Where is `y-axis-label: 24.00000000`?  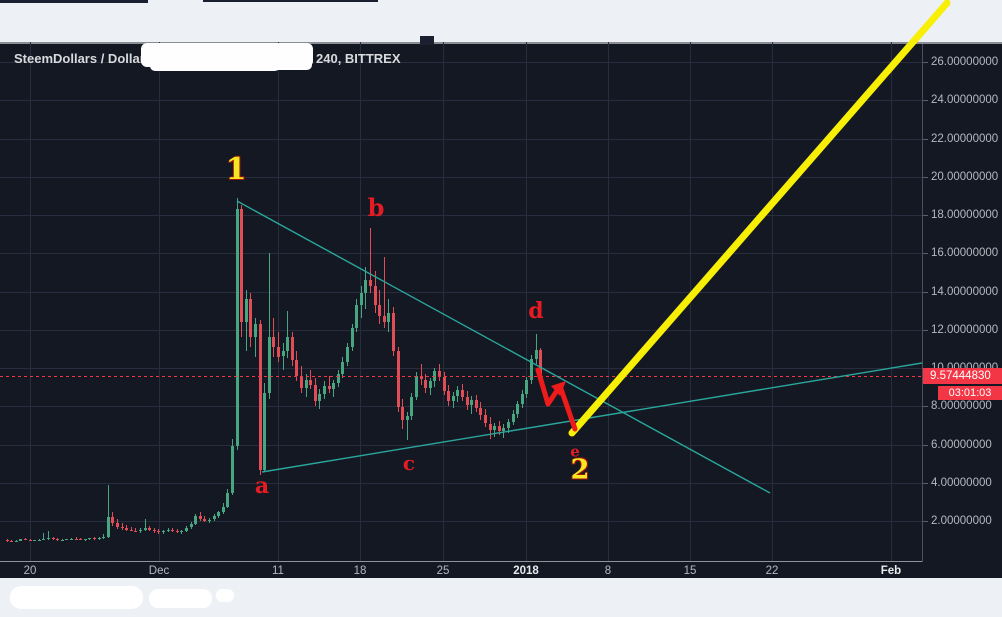 y-axis-label: 24.00000000 is located at coordinates (965, 100).